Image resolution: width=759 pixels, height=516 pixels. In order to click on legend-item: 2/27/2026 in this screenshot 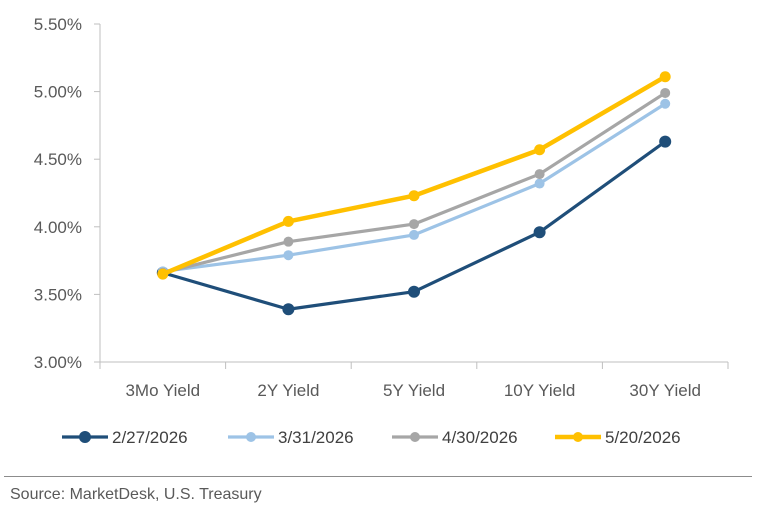, I will do `click(125, 437)`.